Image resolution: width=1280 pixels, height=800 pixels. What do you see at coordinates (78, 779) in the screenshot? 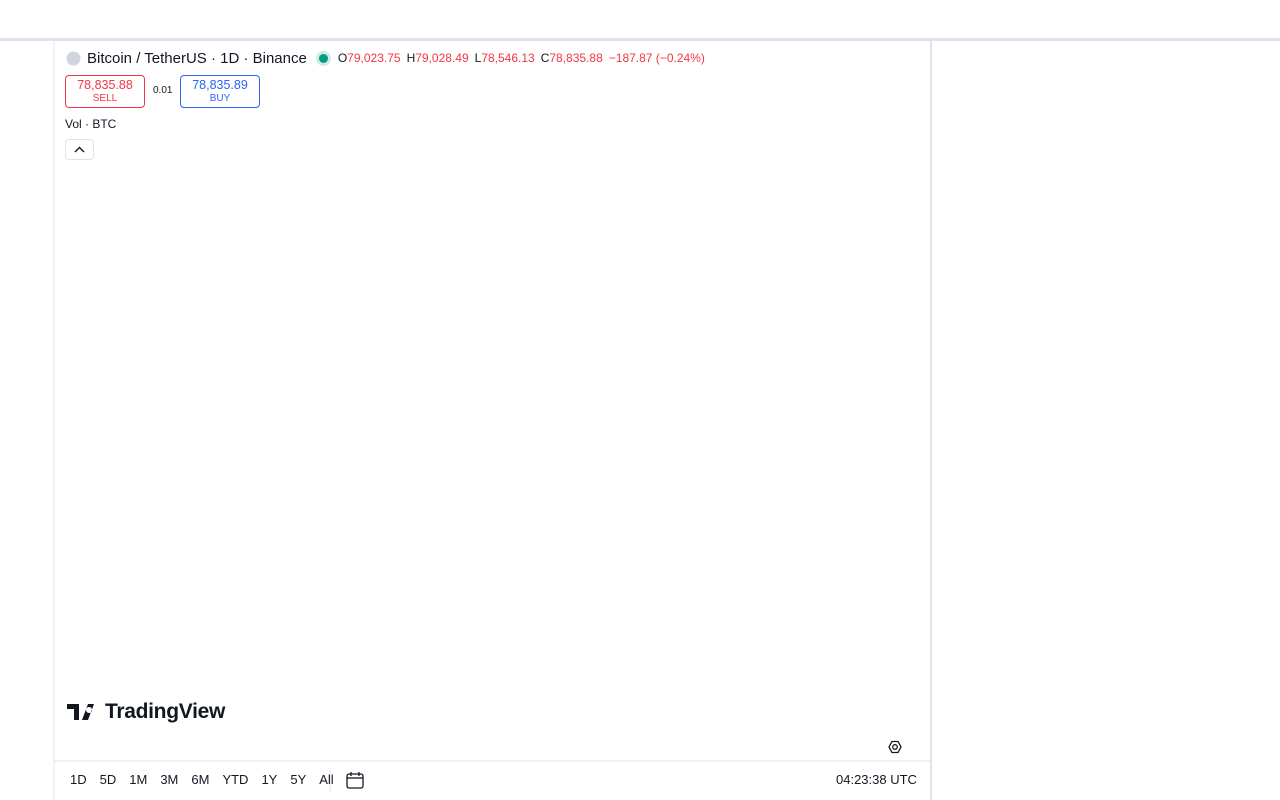
I see `range-button: 1D` at bounding box center [78, 779].